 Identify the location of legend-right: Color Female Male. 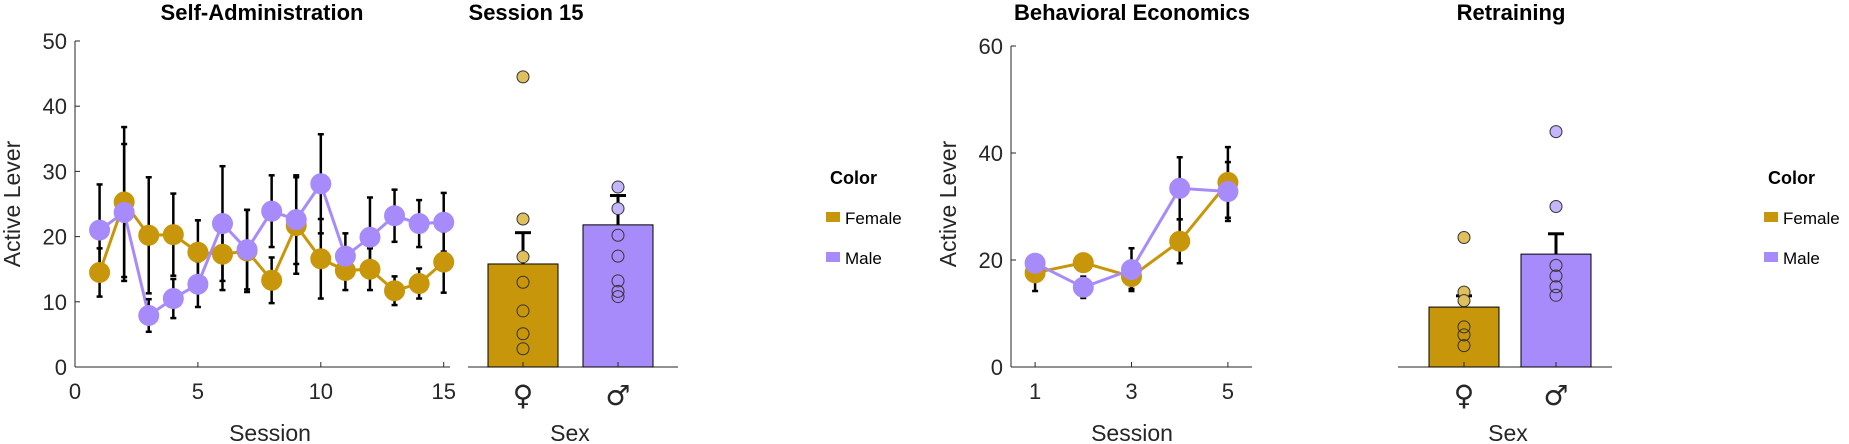
(1802, 218).